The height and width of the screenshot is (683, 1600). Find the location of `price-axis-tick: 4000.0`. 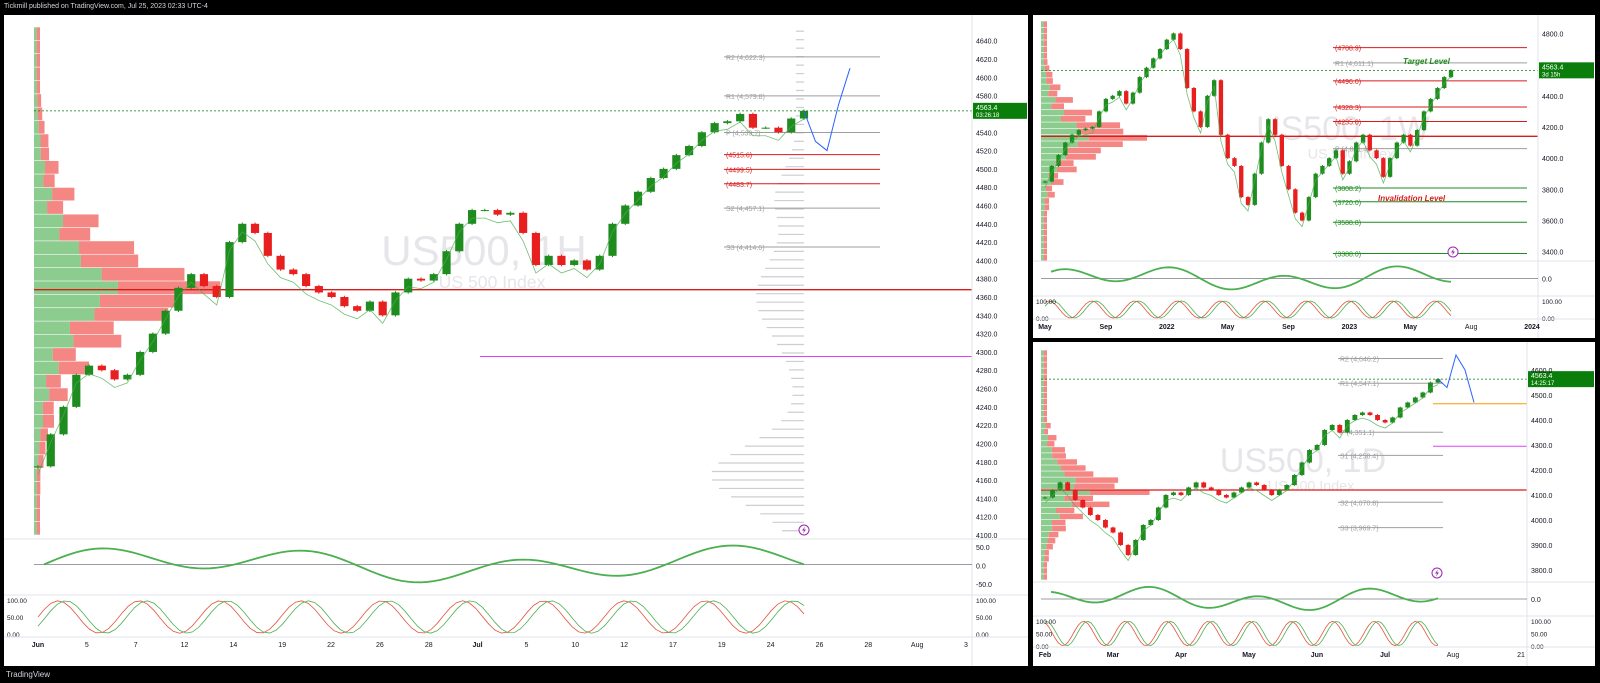

price-axis-tick: 4000.0 is located at coordinates (1553, 159).